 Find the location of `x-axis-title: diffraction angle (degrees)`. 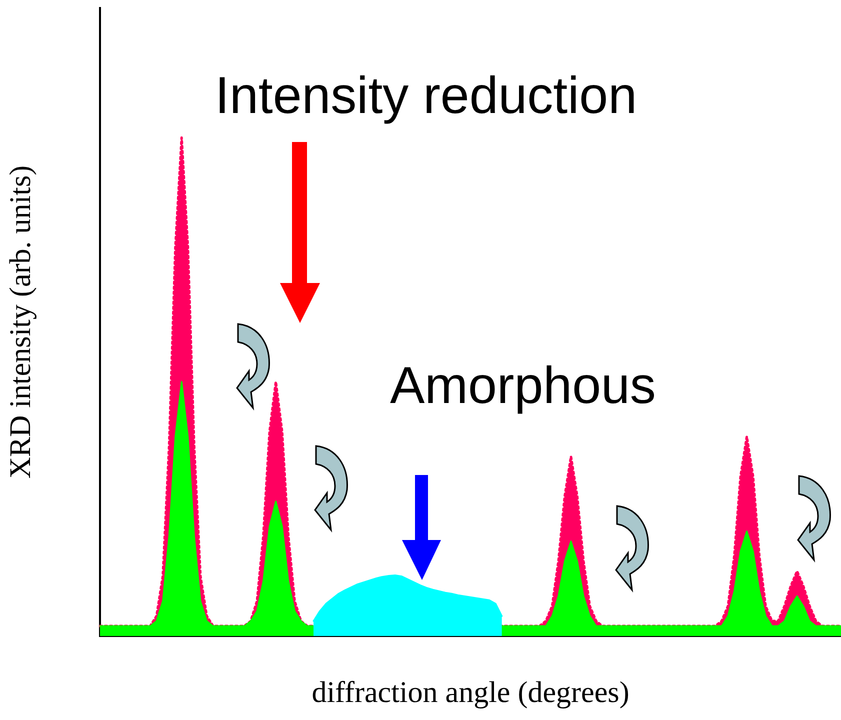

x-axis-title: diffraction angle (degrees) is located at coordinates (471, 692).